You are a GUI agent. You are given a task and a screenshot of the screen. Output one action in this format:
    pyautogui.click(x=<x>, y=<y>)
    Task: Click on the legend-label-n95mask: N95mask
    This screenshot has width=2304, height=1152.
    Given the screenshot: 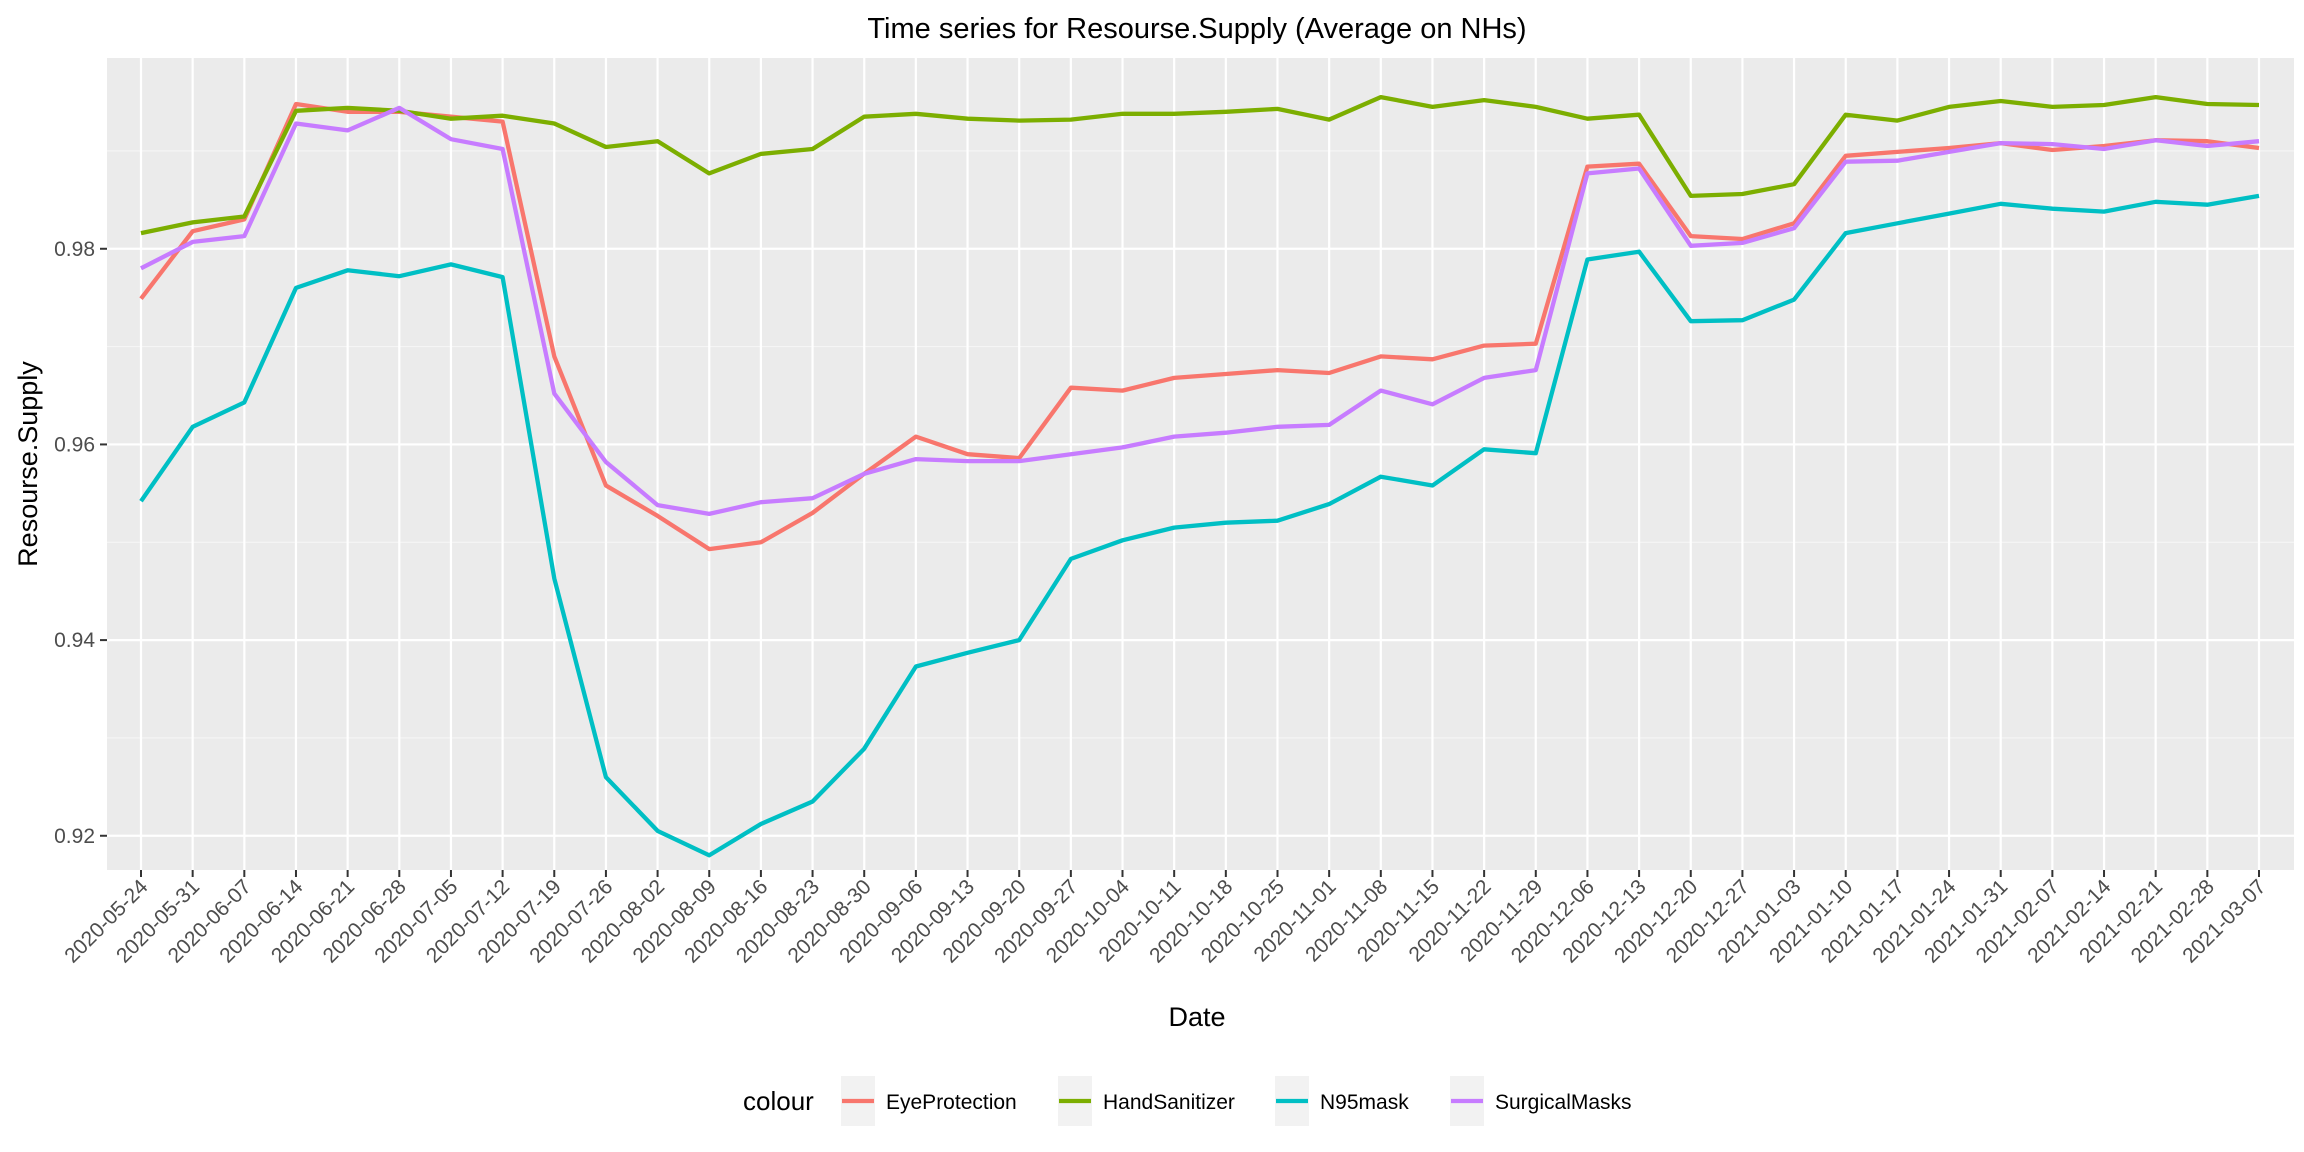 What is the action you would take?
    pyautogui.click(x=1364, y=1102)
    